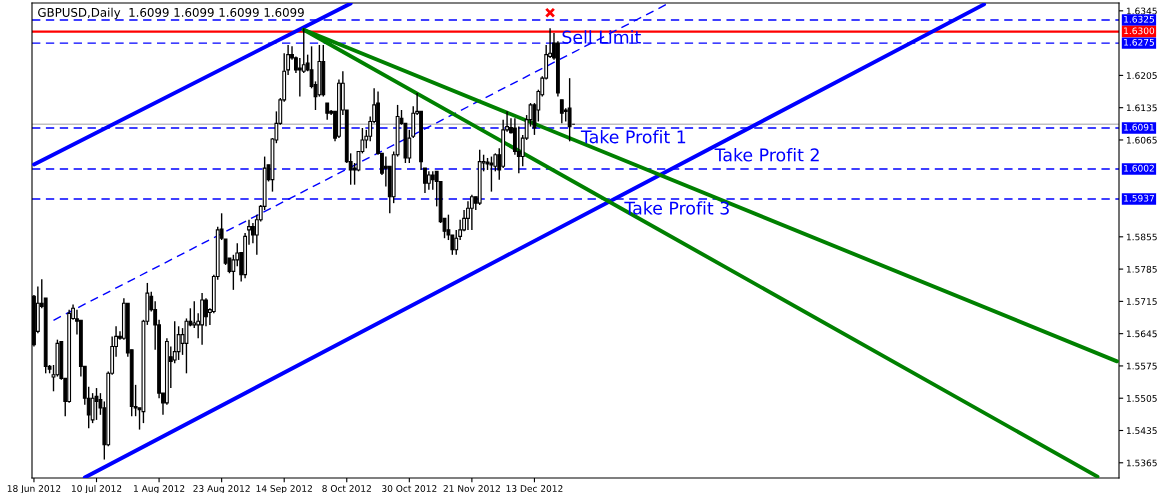 The width and height of the screenshot is (1157, 493). What do you see at coordinates (1141, 108) in the screenshot?
I see `y-tick-label: 1.6135` at bounding box center [1141, 108].